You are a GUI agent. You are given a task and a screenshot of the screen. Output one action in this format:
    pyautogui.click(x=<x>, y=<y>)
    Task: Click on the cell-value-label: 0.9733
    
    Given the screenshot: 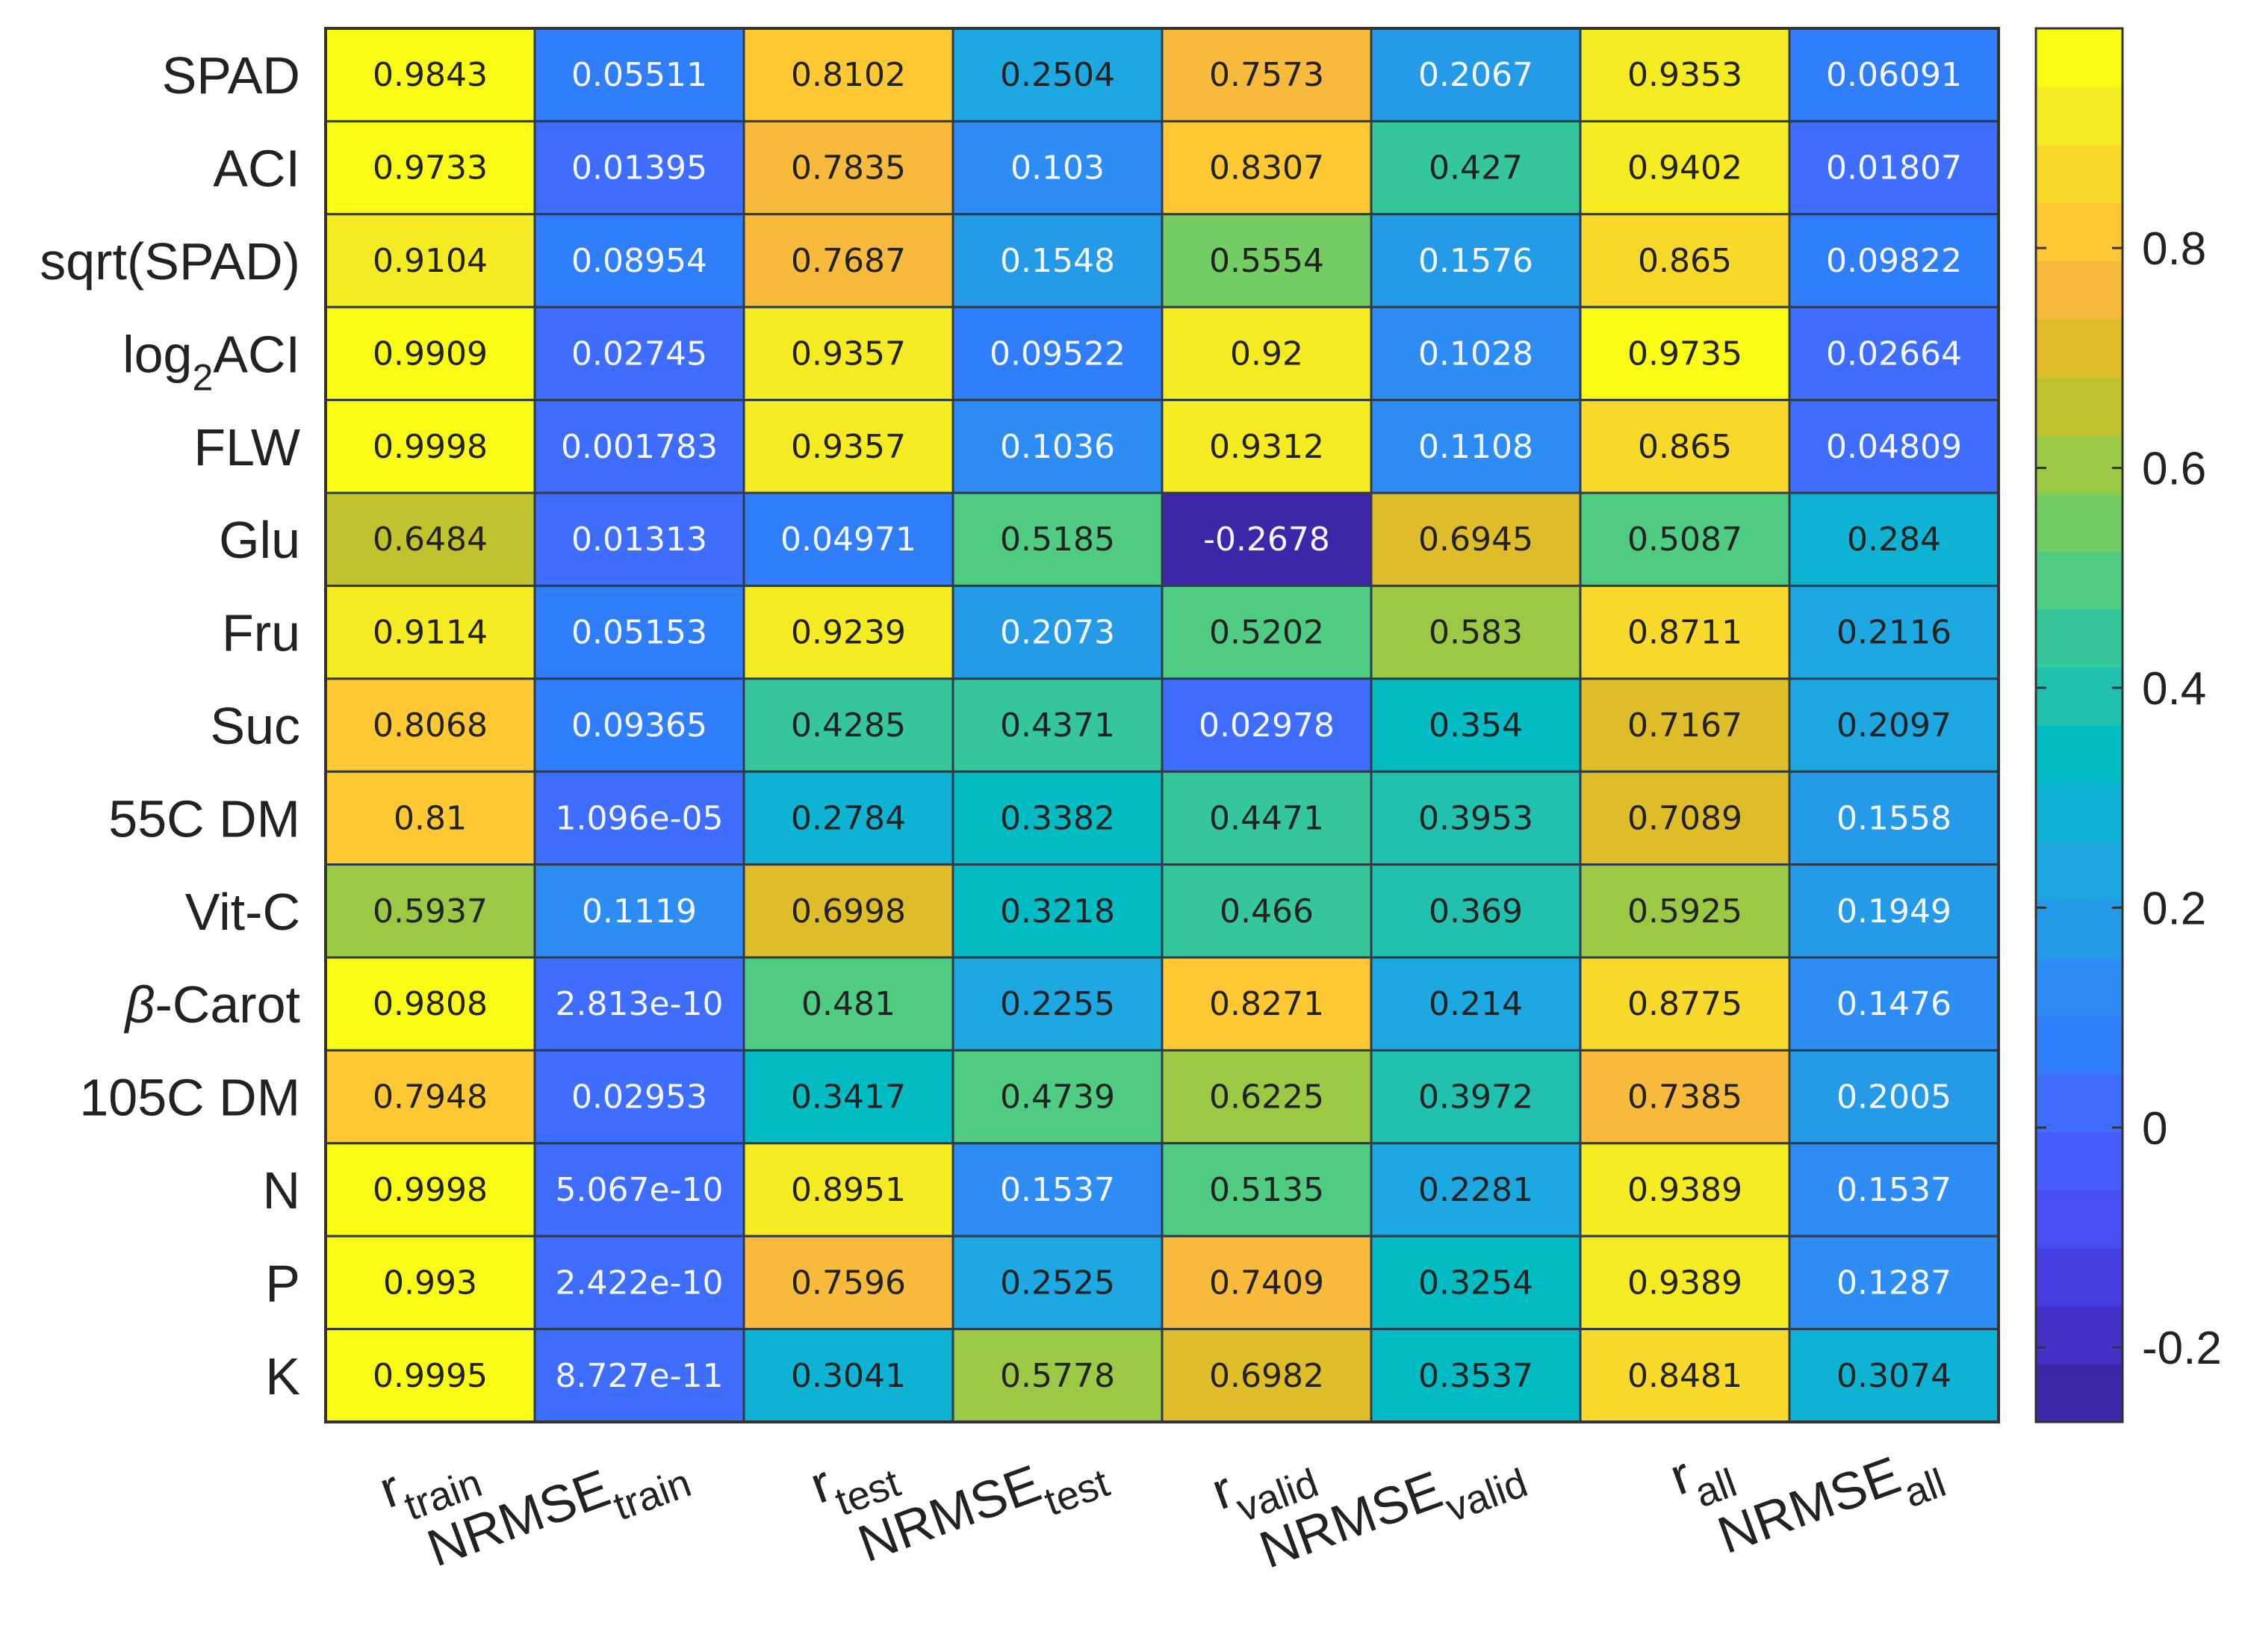 What is the action you would take?
    pyautogui.click(x=430, y=168)
    